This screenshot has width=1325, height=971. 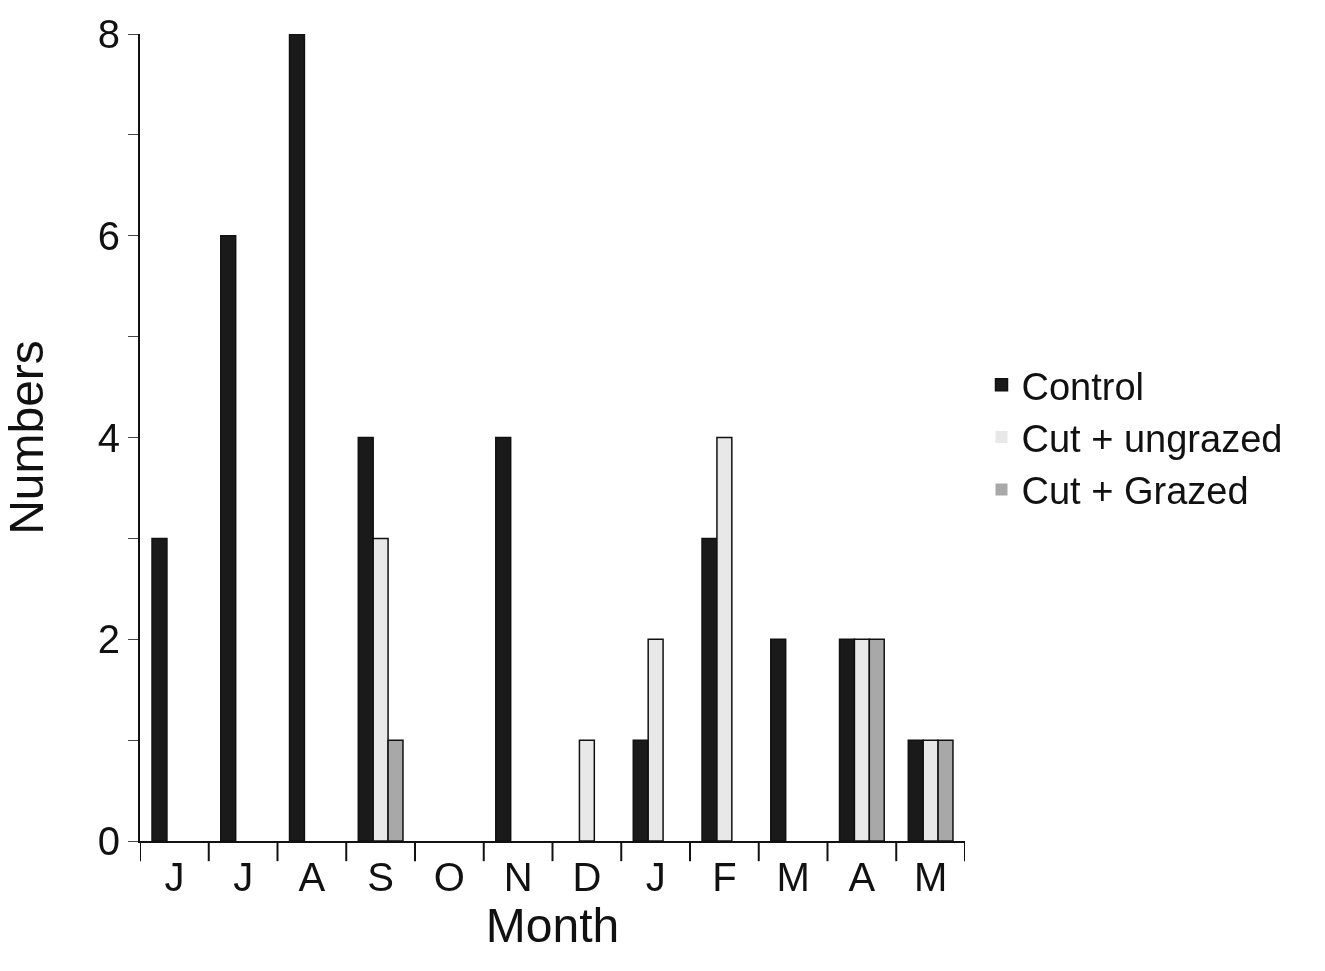 What do you see at coordinates (1082, 386) in the screenshot?
I see `legend-label: Control` at bounding box center [1082, 386].